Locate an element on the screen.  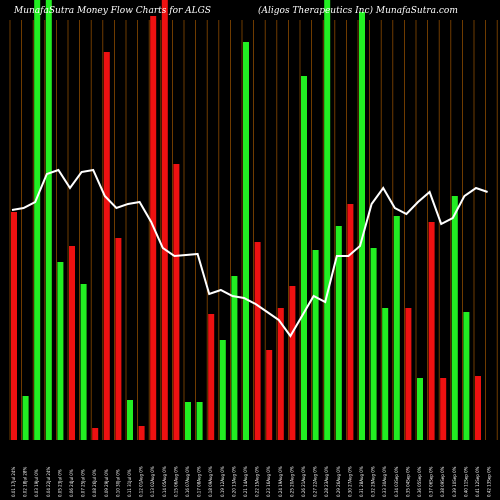
x-tick-label: 0.26 21Aug 0% is located at coordinates (303, 481).